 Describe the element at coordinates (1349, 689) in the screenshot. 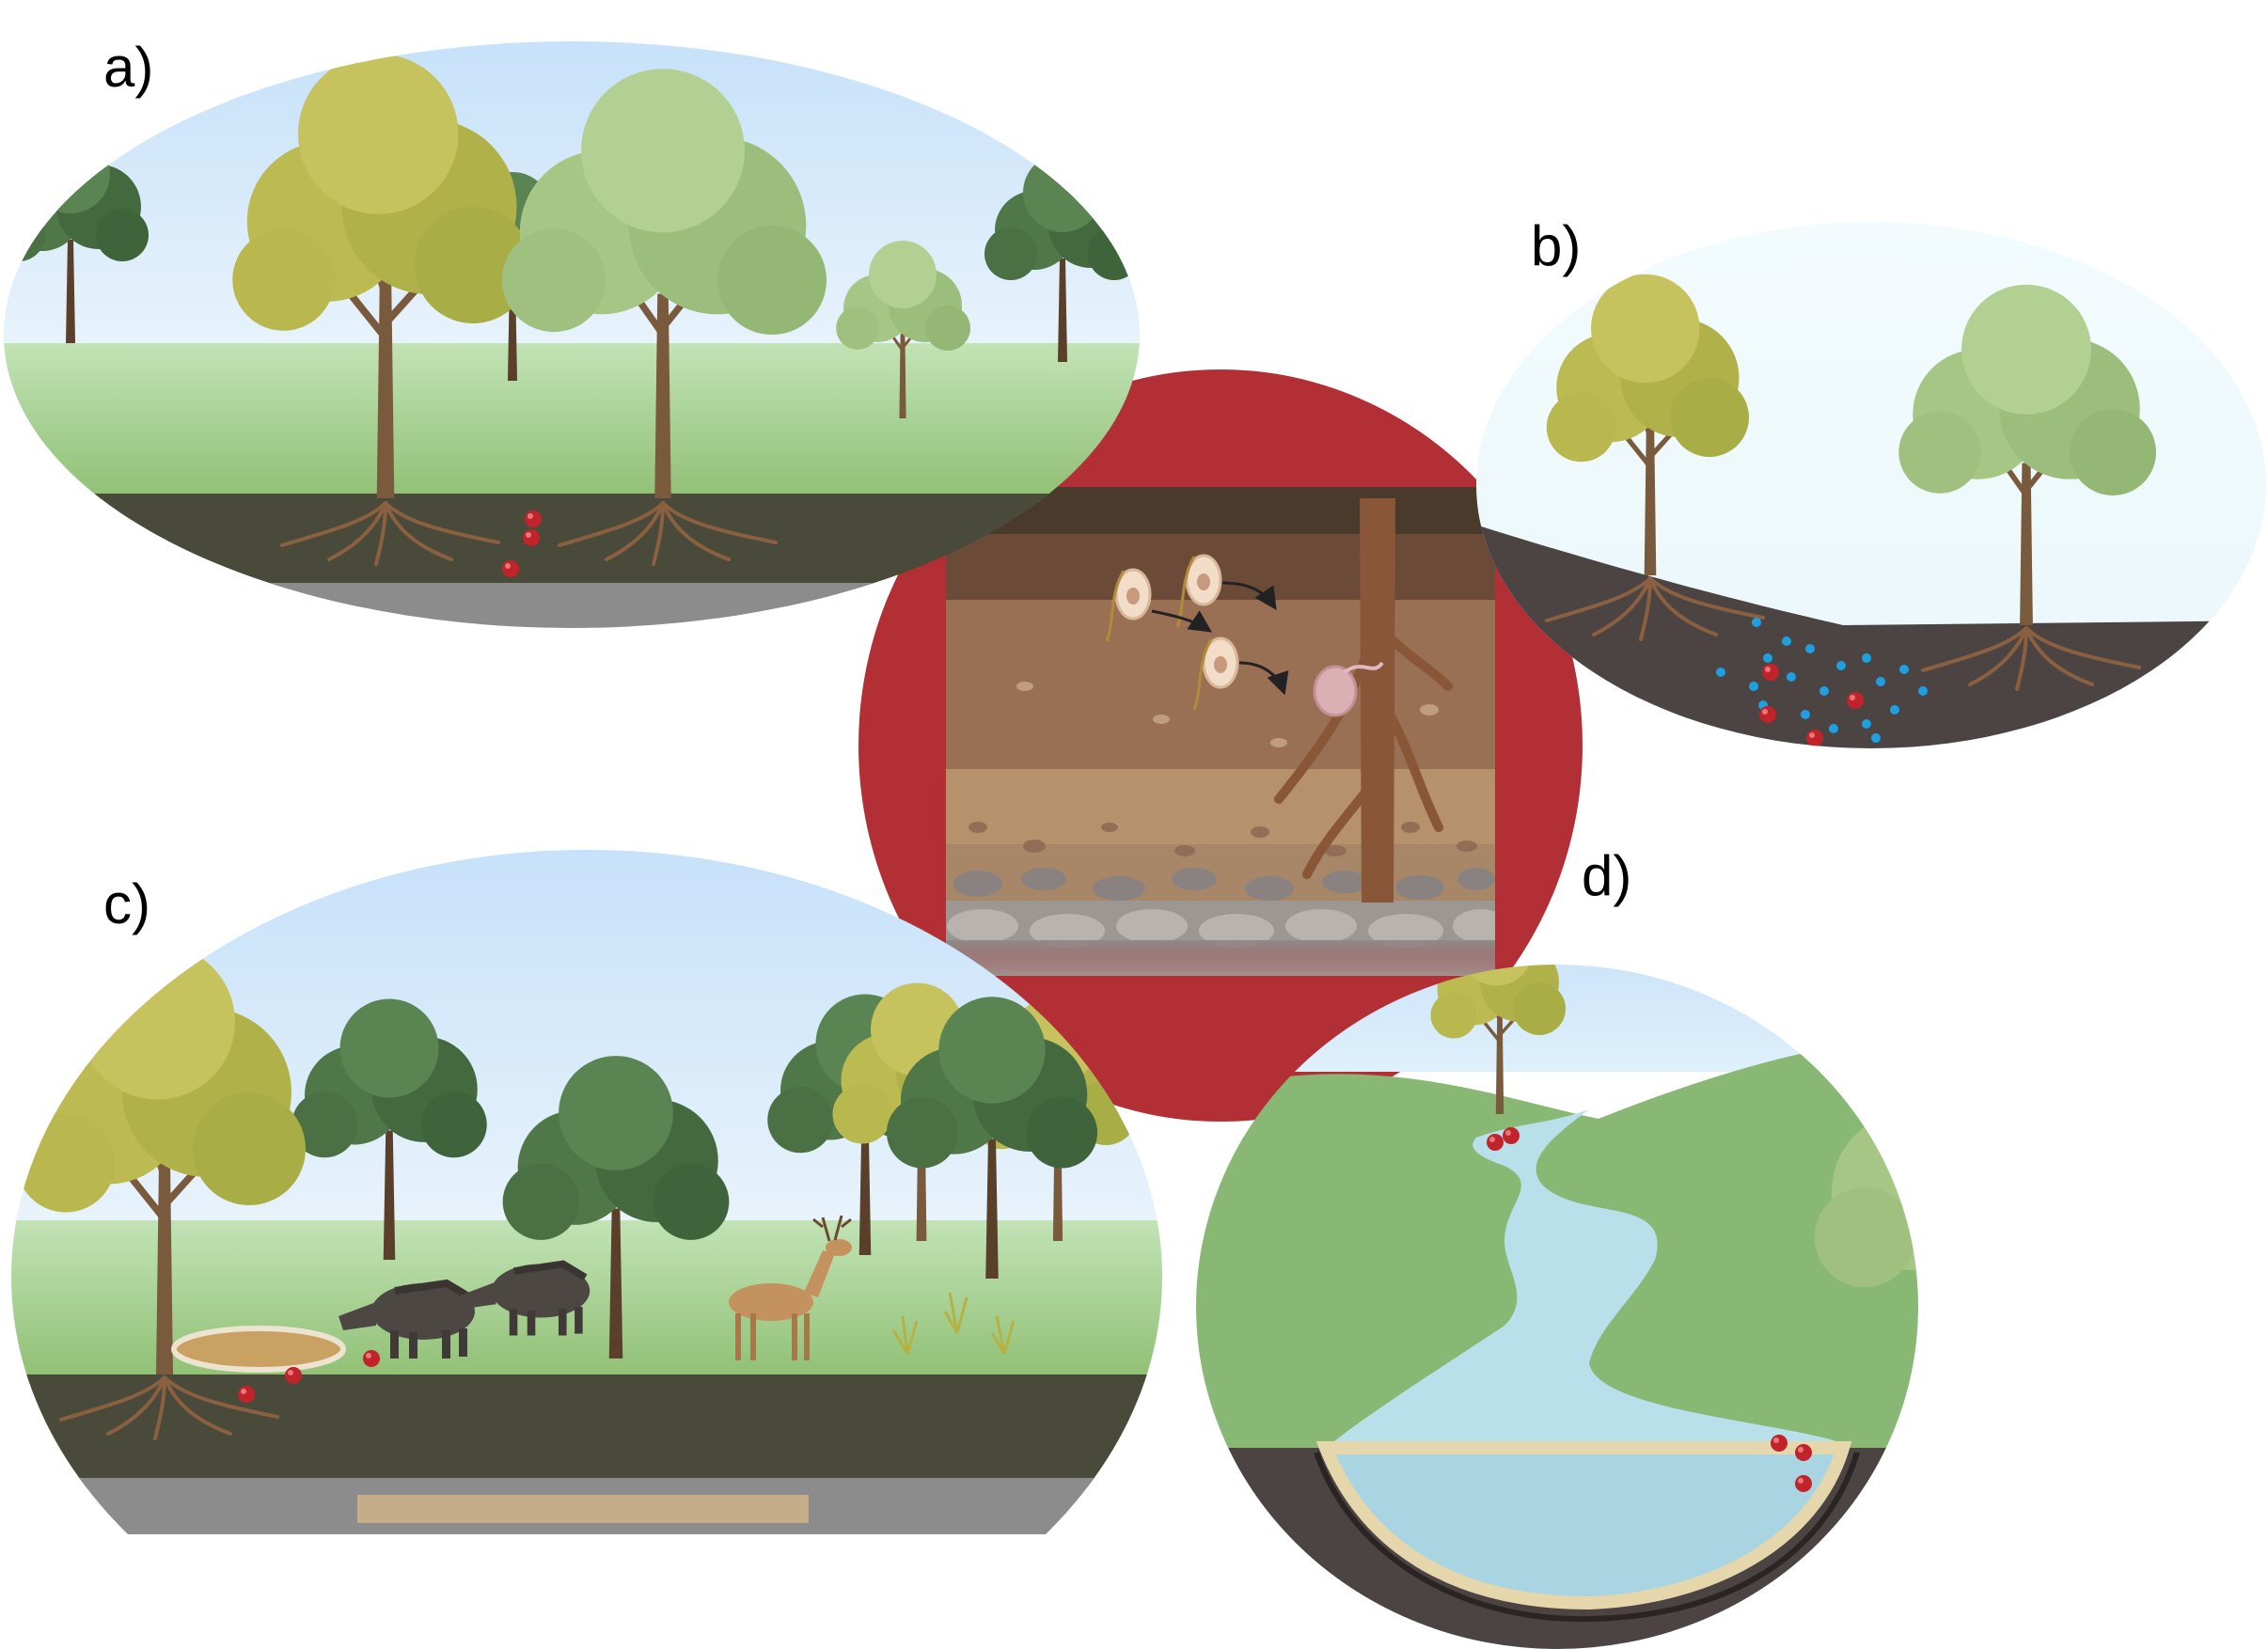

I see `spore-icon` at that location.